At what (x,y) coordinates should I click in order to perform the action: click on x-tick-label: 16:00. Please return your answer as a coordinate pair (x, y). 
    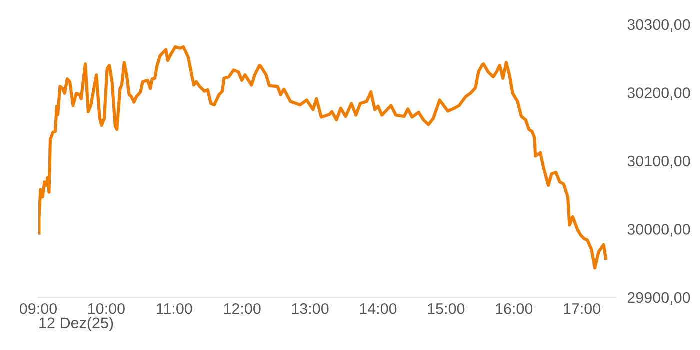
    Looking at the image, I should click on (514, 308).